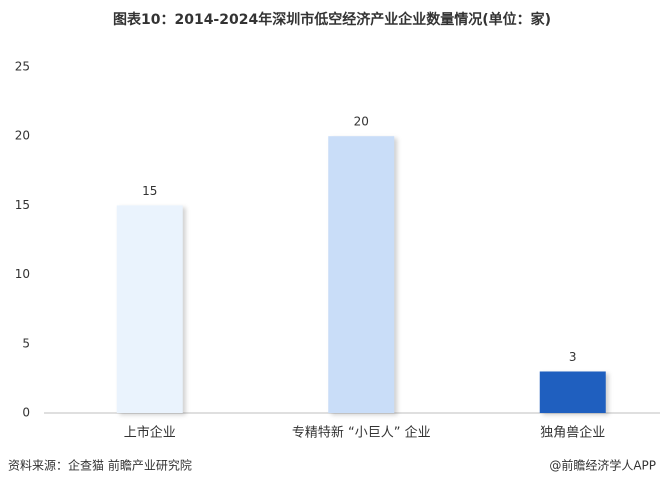 The width and height of the screenshot is (664, 492). I want to click on source: 资料来源：企查猫 前瞻产业研究院, so click(100, 465).